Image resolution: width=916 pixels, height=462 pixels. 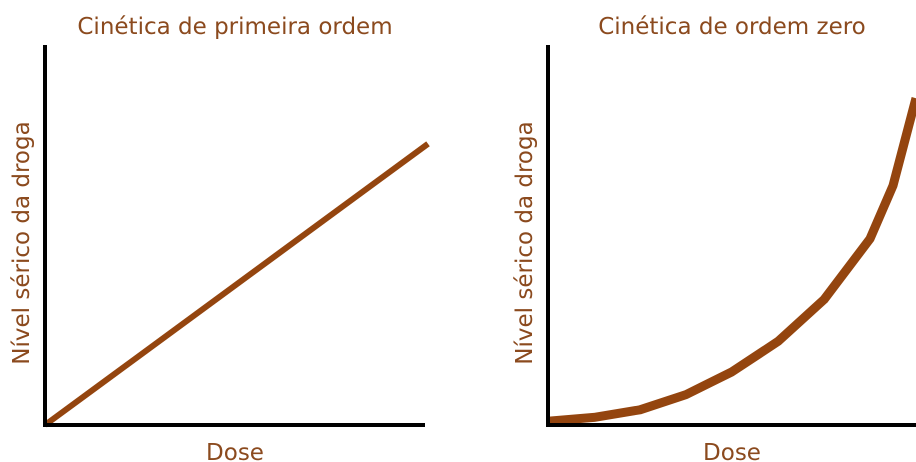 I want to click on chart-title: Cinética de primeira ordem, so click(x=234, y=27).